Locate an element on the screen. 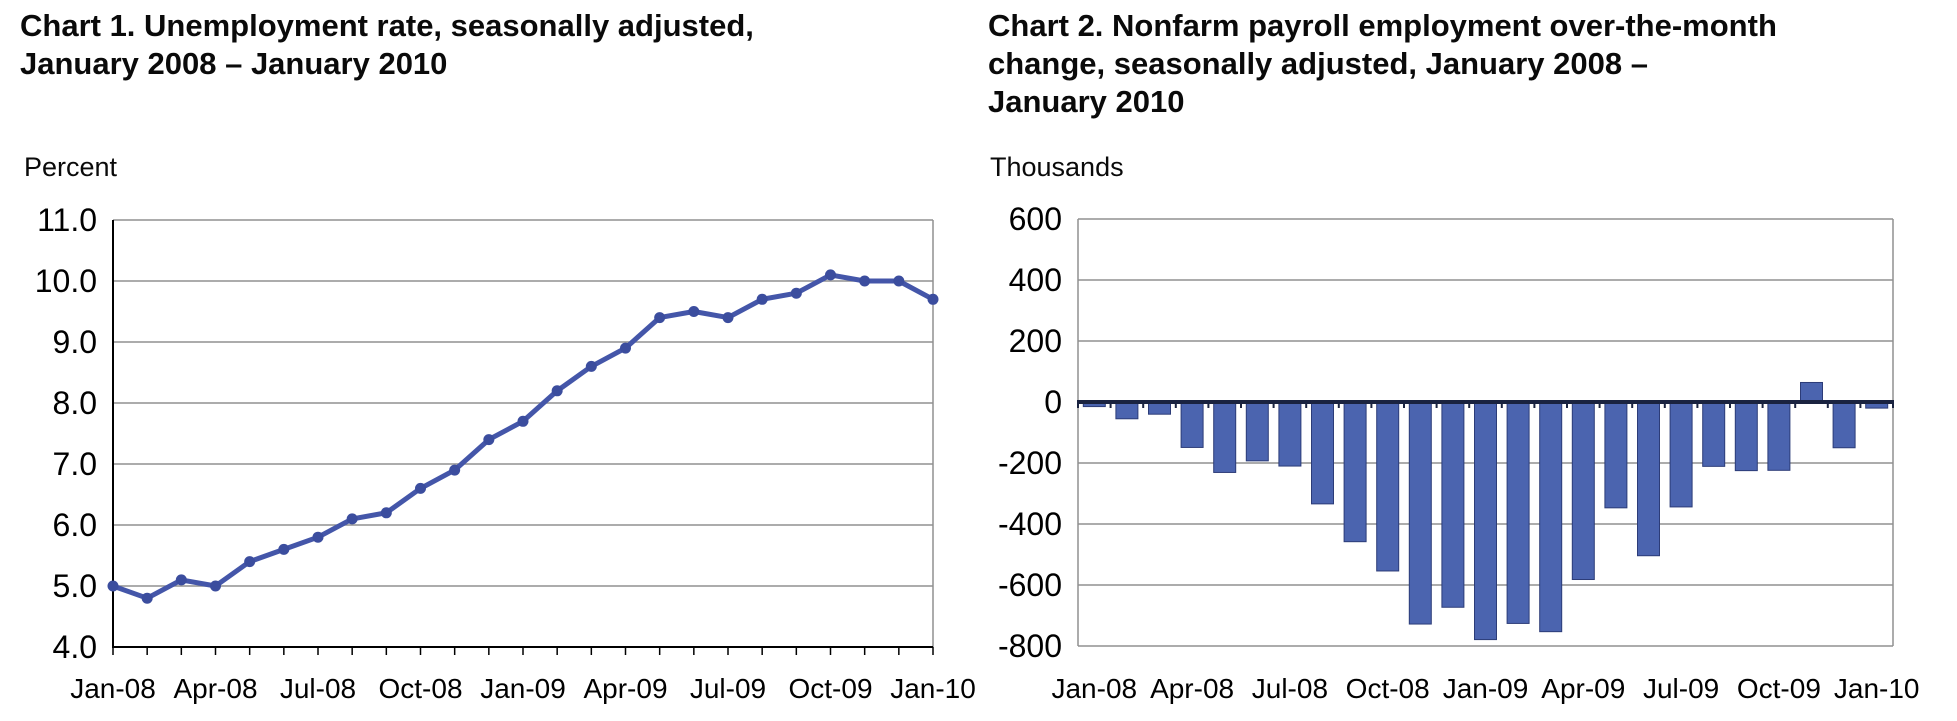 This screenshot has width=1957, height=721. chart2-title-line3: January 2010 is located at coordinates (1086, 101).